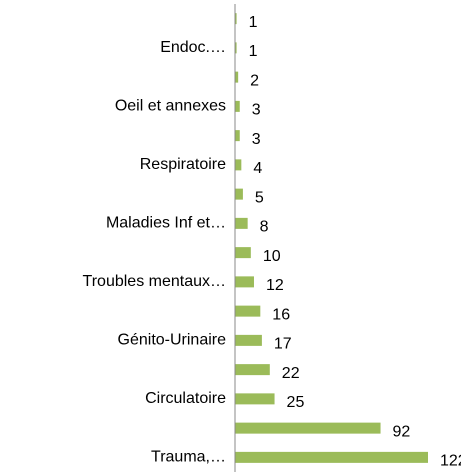 This screenshot has width=461, height=476. What do you see at coordinates (183, 164) in the screenshot?
I see `category-label: Respiratoire` at bounding box center [183, 164].